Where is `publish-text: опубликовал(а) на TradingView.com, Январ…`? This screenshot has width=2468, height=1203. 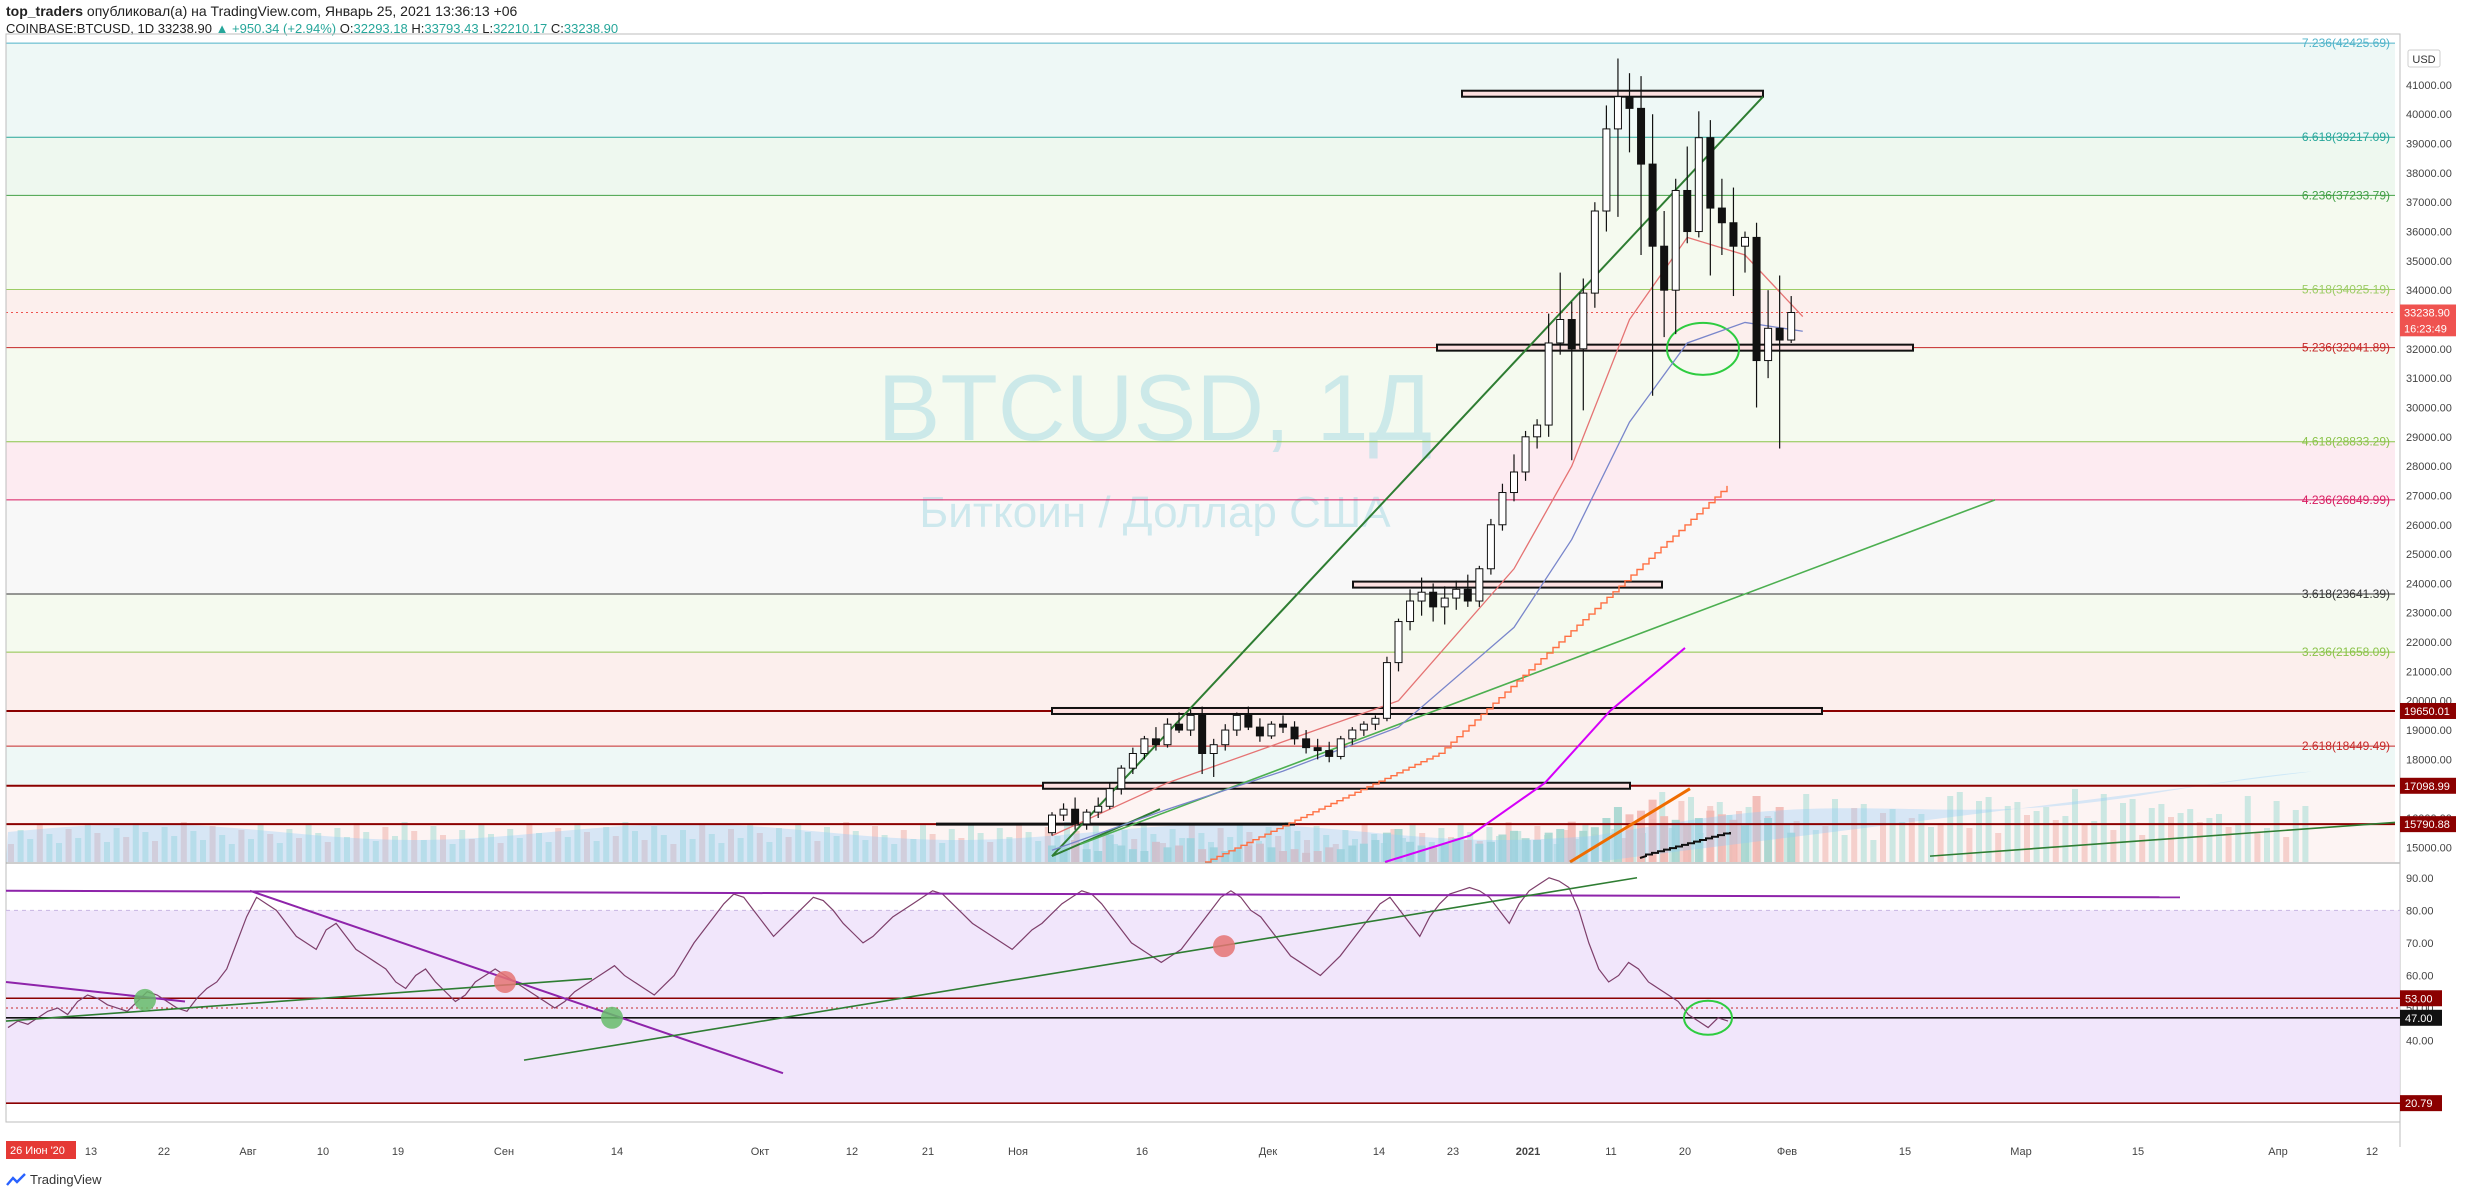 publish-text: опубликовал(а) на TradingView.com, Январ… is located at coordinates (302, 11).